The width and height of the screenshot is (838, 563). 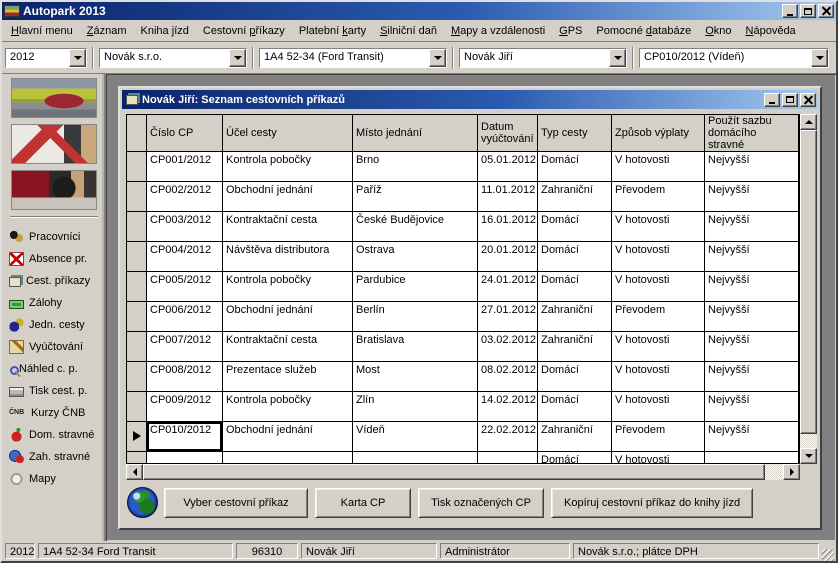 What do you see at coordinates (37, 57) in the screenshot?
I see `combo-year-value: 2012` at bounding box center [37, 57].